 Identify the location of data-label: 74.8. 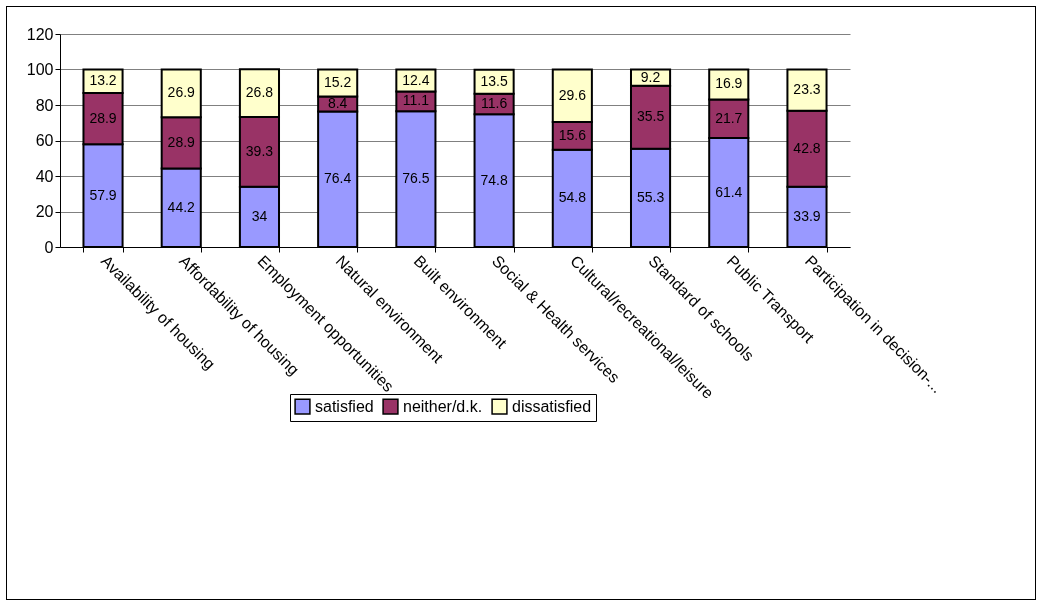
(494, 179).